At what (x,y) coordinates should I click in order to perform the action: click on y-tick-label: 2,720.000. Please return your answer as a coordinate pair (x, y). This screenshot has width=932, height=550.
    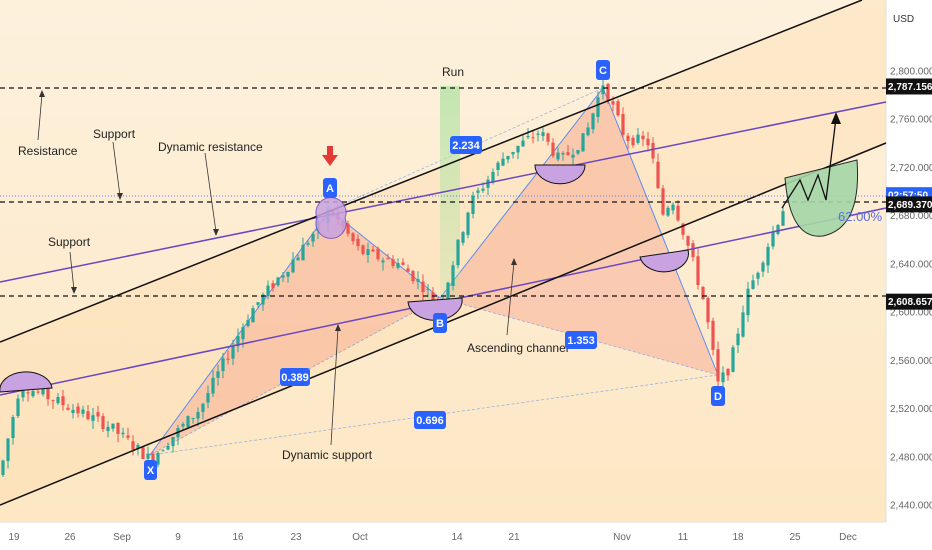
    Looking at the image, I should click on (911, 168).